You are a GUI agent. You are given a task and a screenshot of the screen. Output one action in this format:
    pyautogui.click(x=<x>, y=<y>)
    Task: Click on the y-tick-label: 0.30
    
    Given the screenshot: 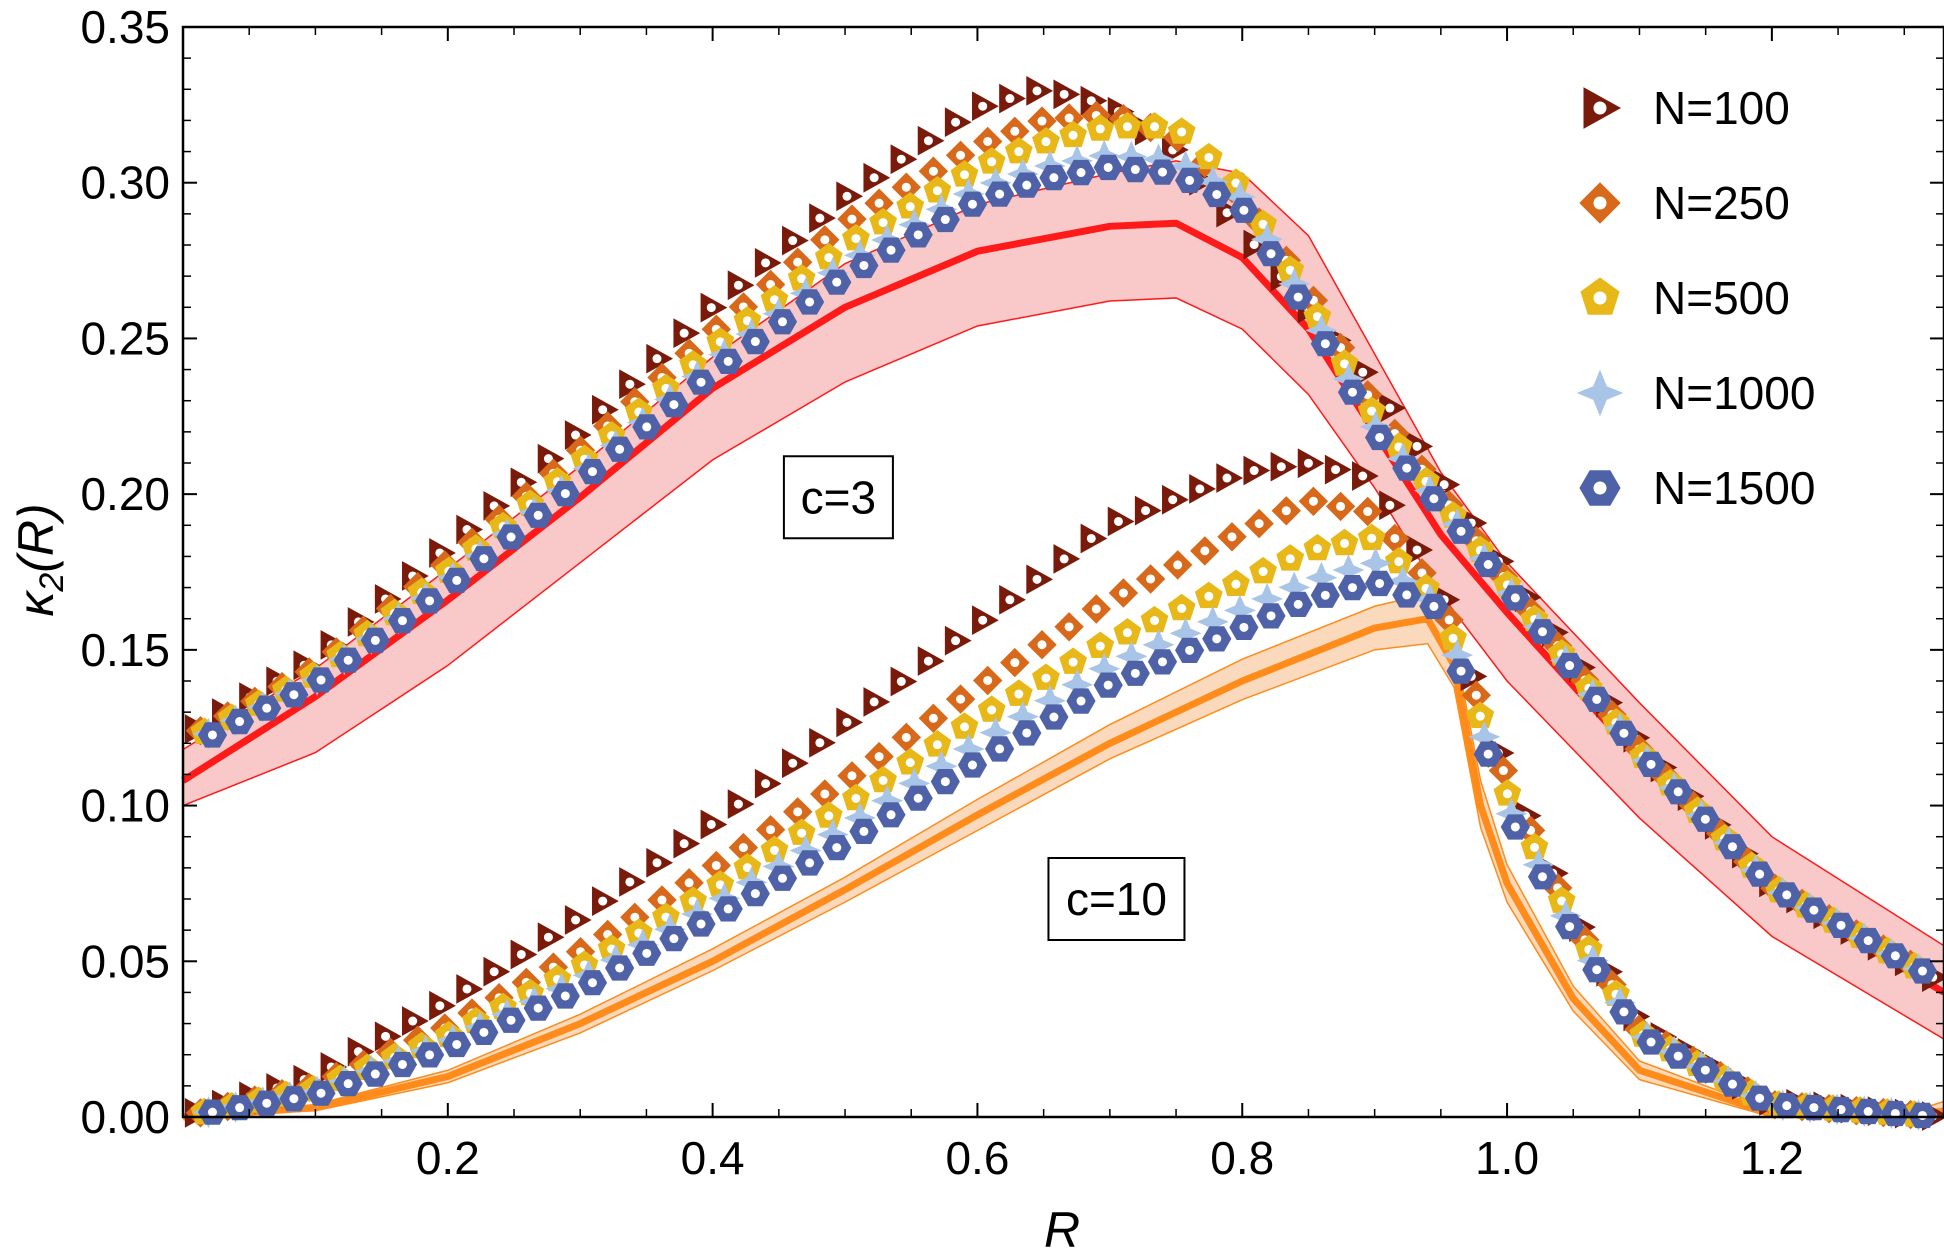 What is the action you would take?
    pyautogui.click(x=125, y=183)
    